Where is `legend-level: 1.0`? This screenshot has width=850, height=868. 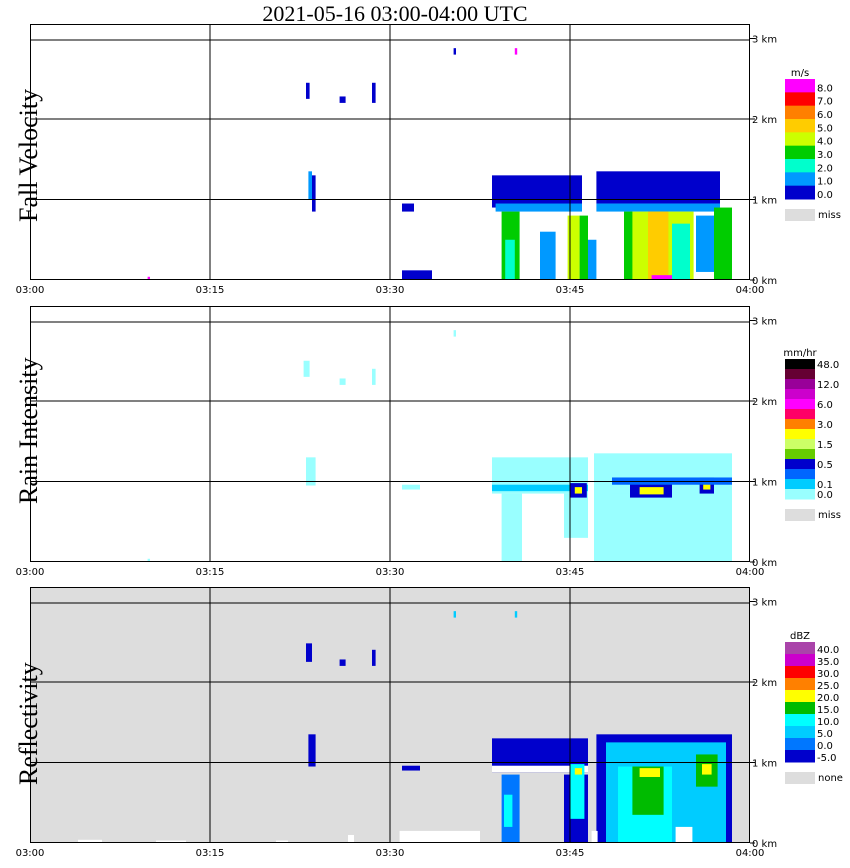 legend-level: 1.0 is located at coordinates (825, 182).